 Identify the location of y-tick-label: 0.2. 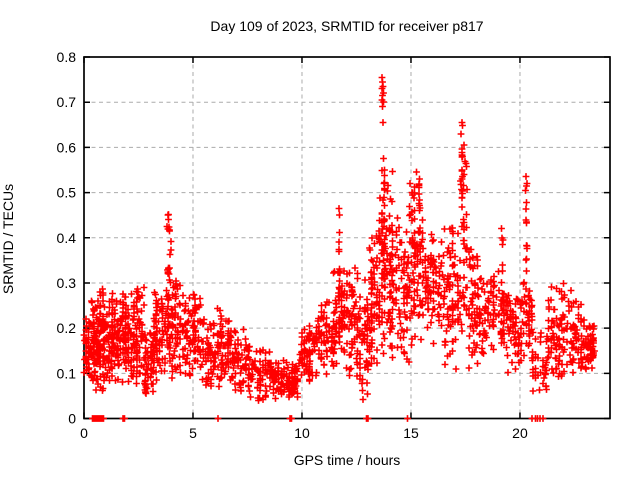
(67, 328).